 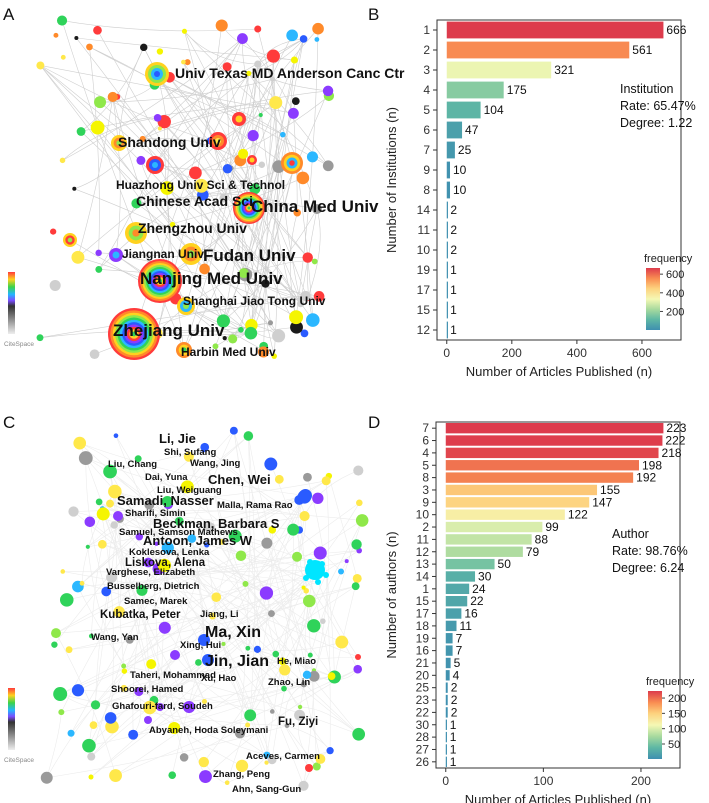 What do you see at coordinates (134, 334) in the screenshot?
I see `node-ring` at bounding box center [134, 334].